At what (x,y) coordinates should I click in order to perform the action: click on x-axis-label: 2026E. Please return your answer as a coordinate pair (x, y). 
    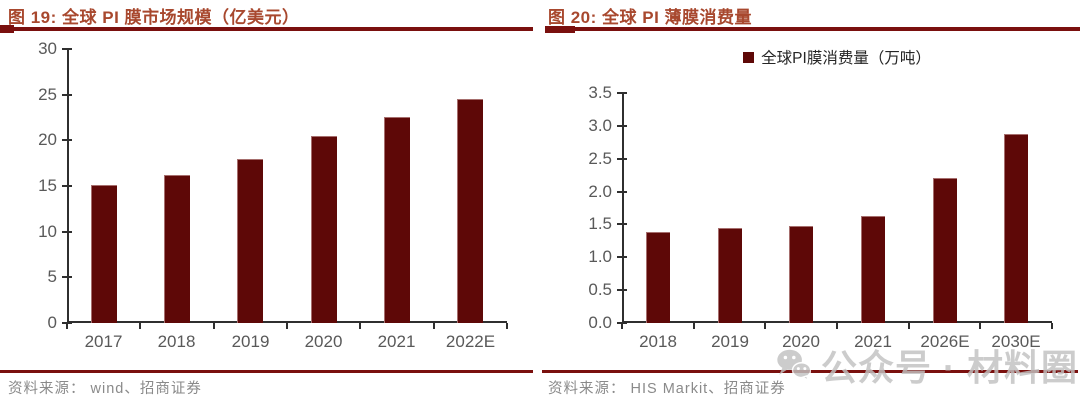
    Looking at the image, I should click on (945, 341).